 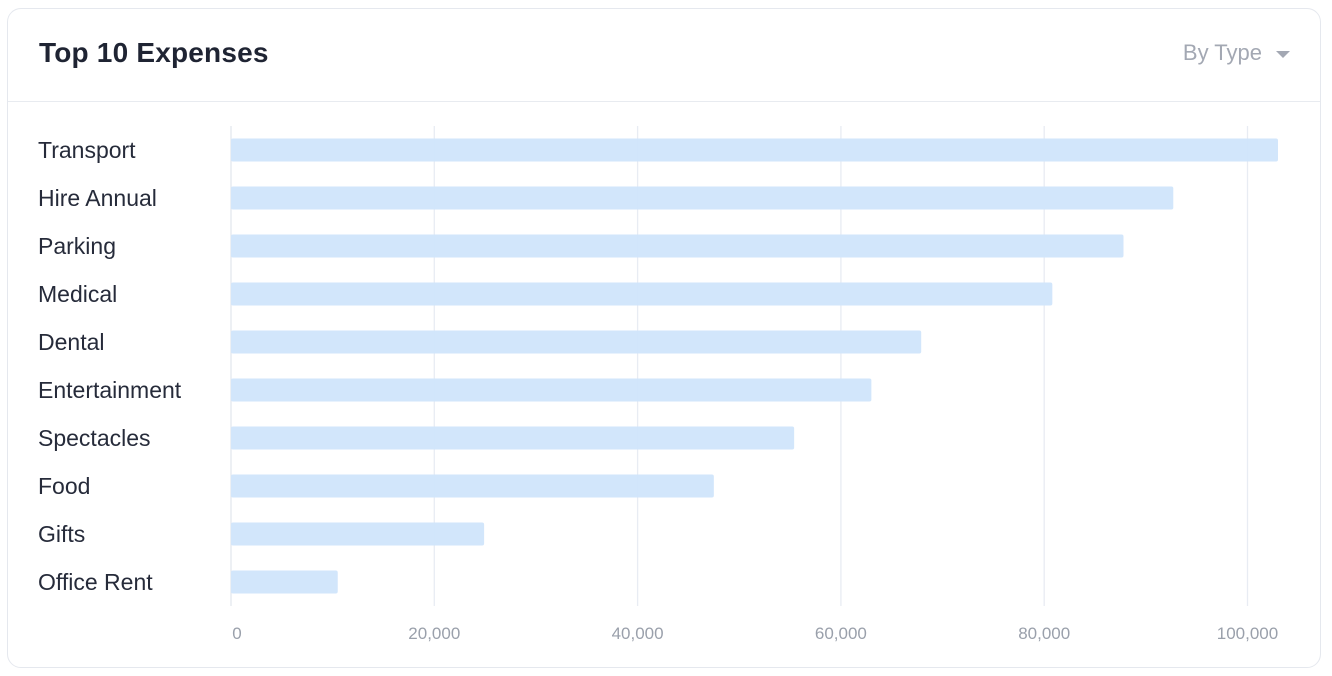 I want to click on category-label: Hire Annual, so click(x=97, y=198).